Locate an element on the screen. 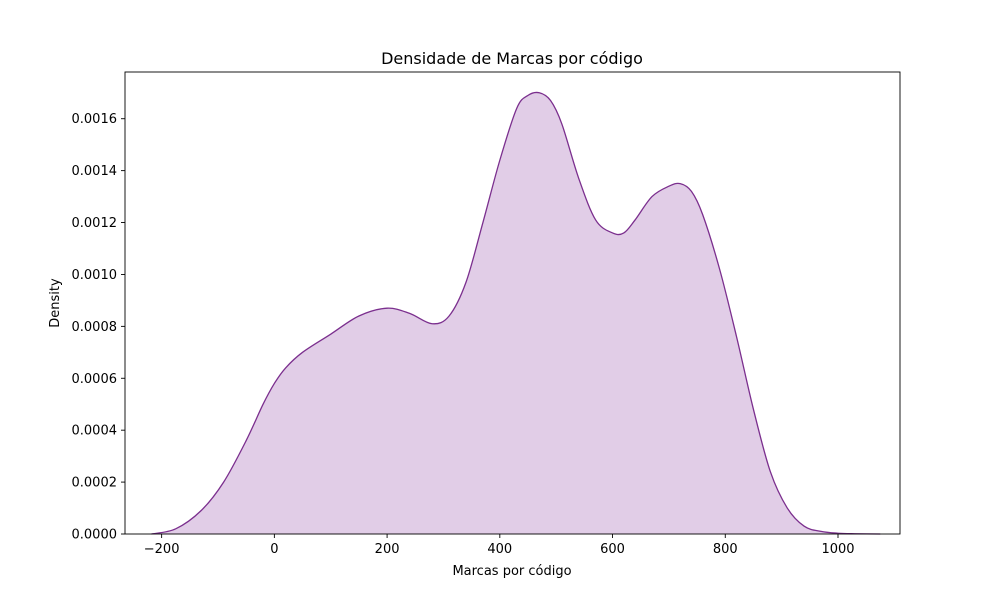  x-tick-label: 200 is located at coordinates (387, 549).